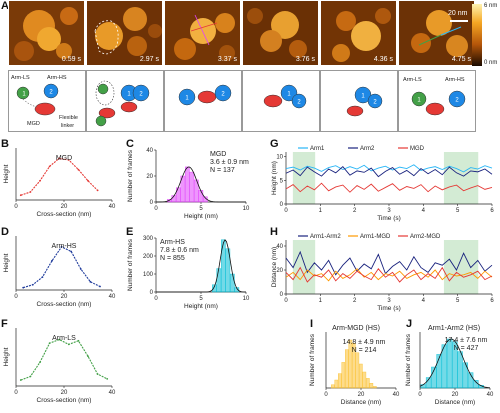 The width and height of the screenshot is (500, 413). I want to click on x-tick-label: 5, so click(201, 209).